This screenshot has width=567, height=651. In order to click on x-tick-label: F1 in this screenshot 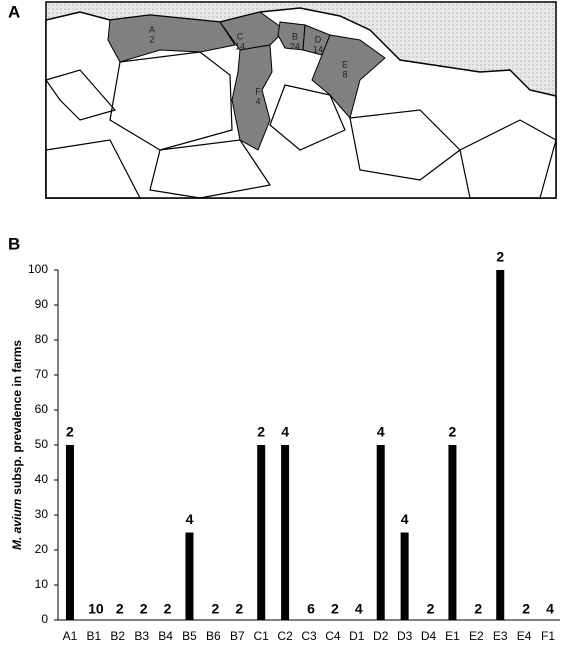, I will do `click(548, 636)`.